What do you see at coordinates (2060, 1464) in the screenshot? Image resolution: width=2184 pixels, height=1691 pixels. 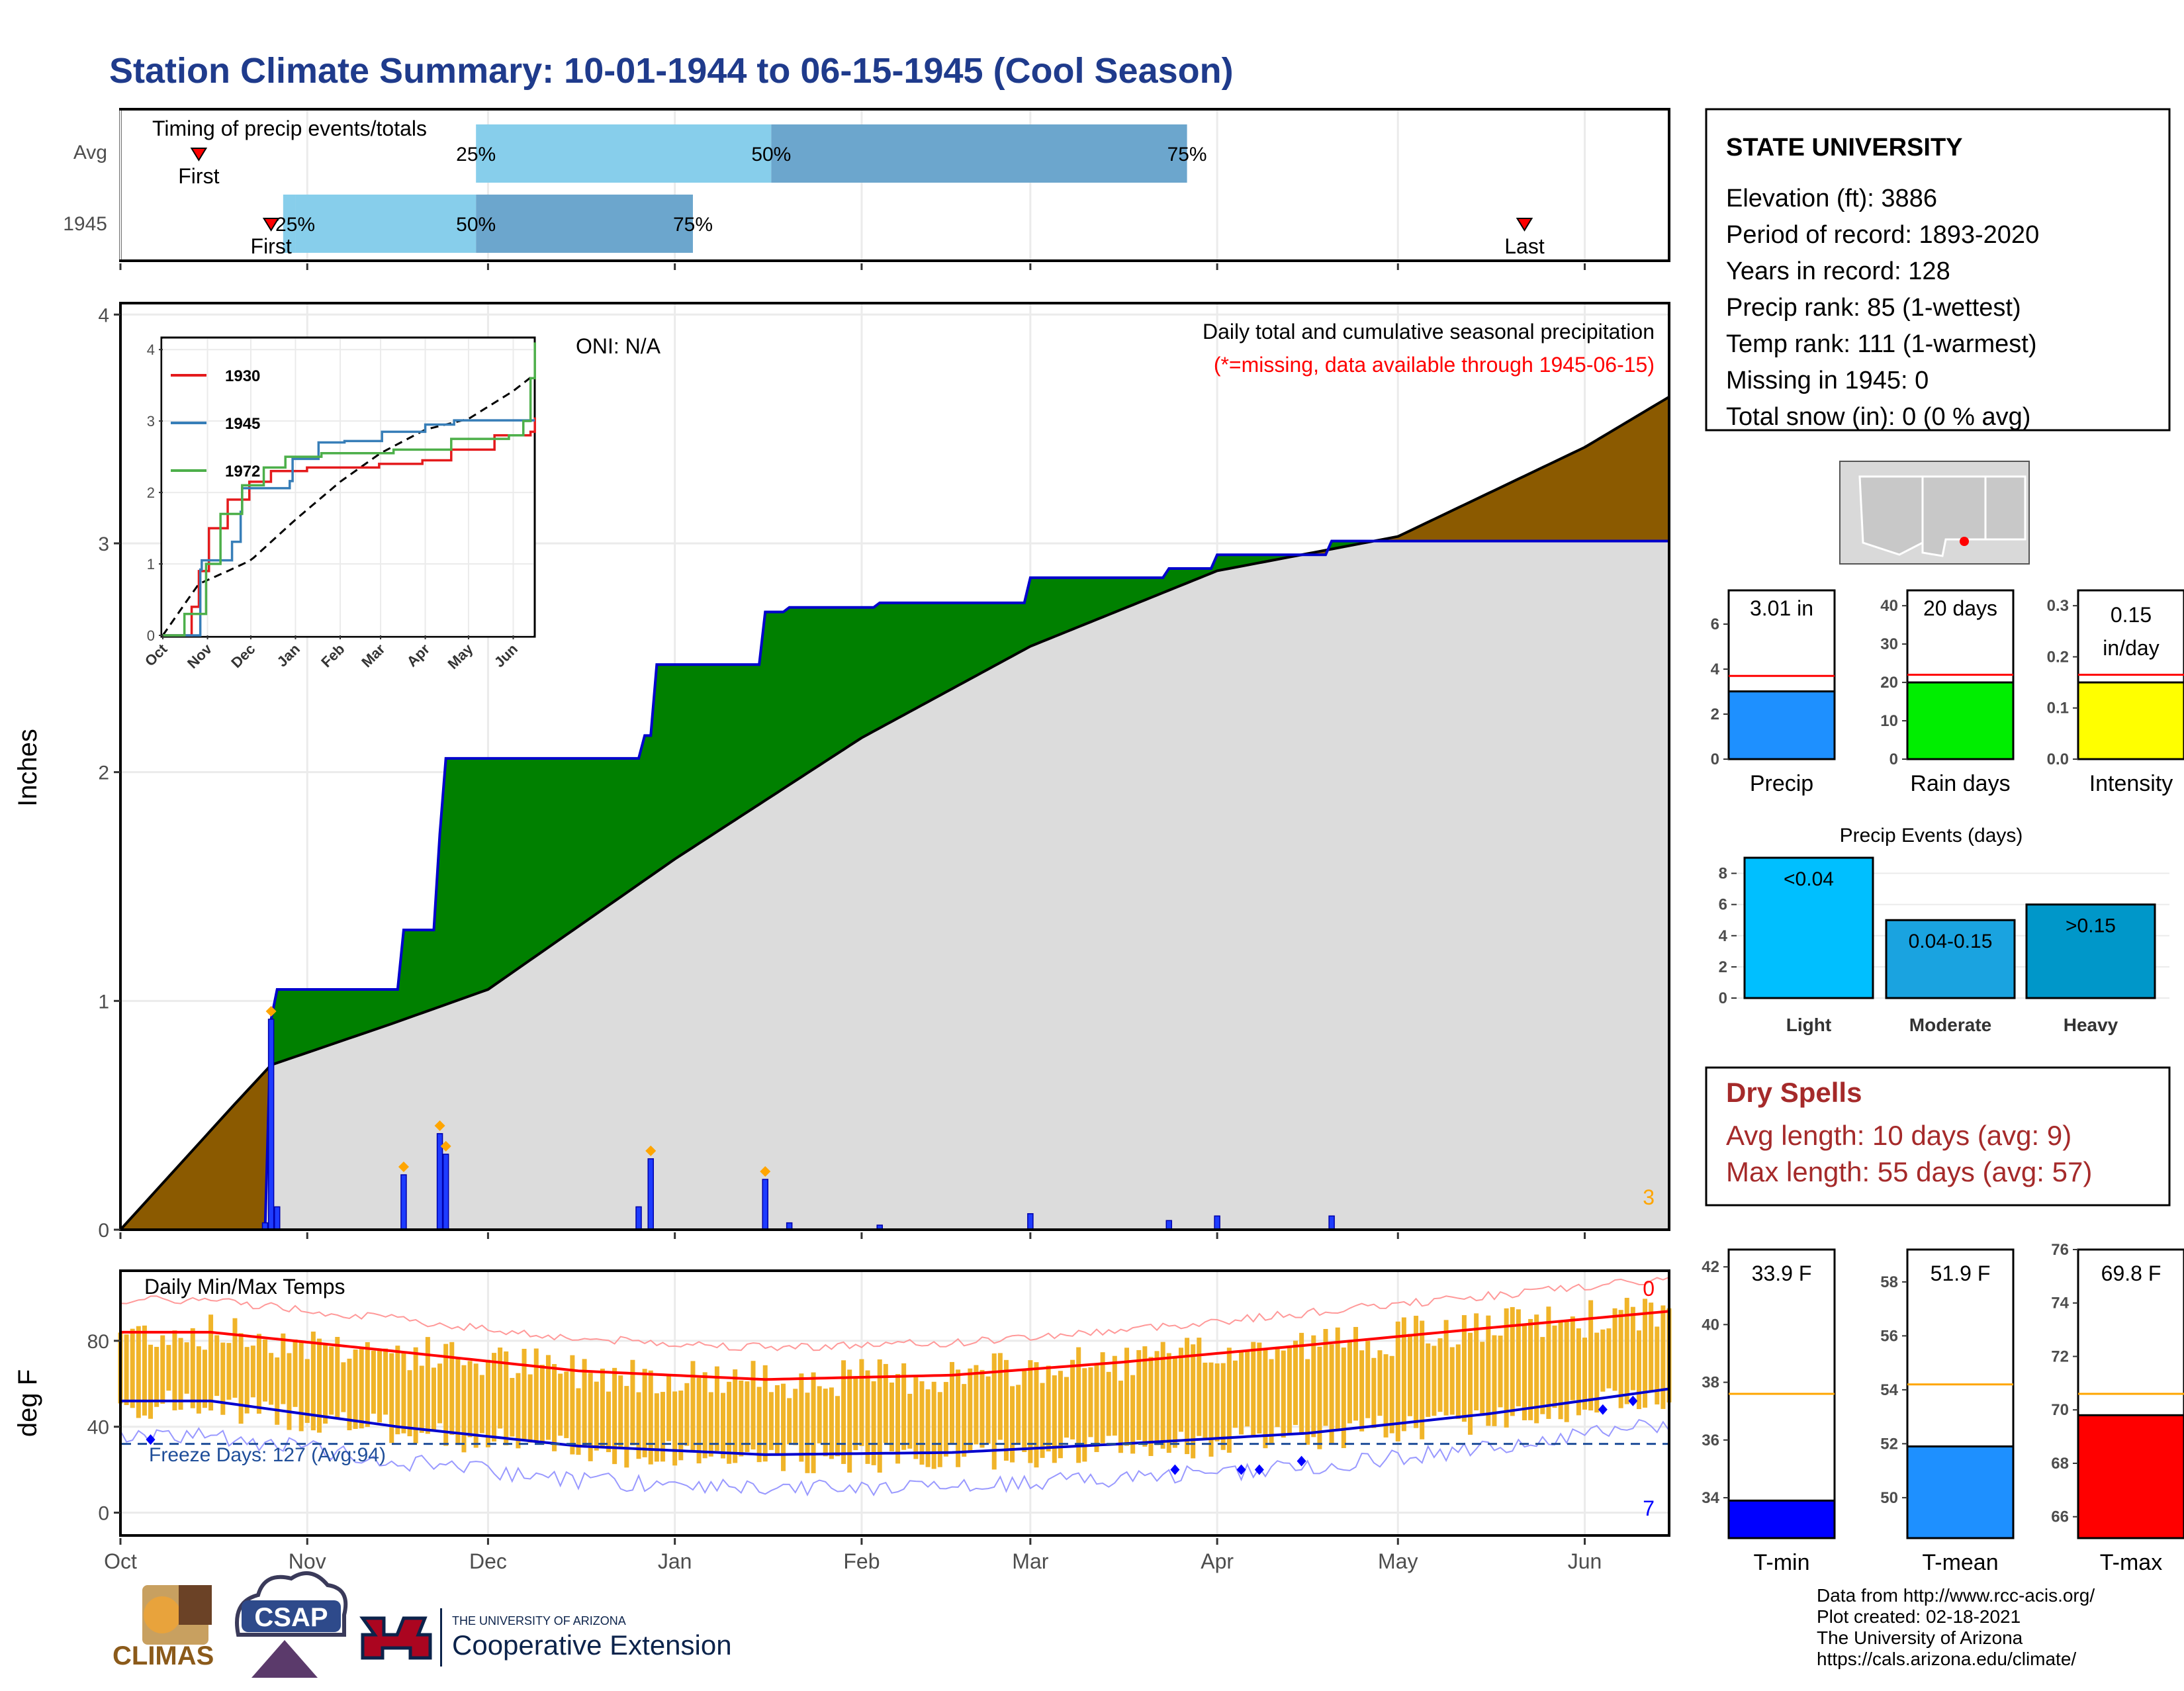 I see `temp-summary-tick-label: 68` at bounding box center [2060, 1464].